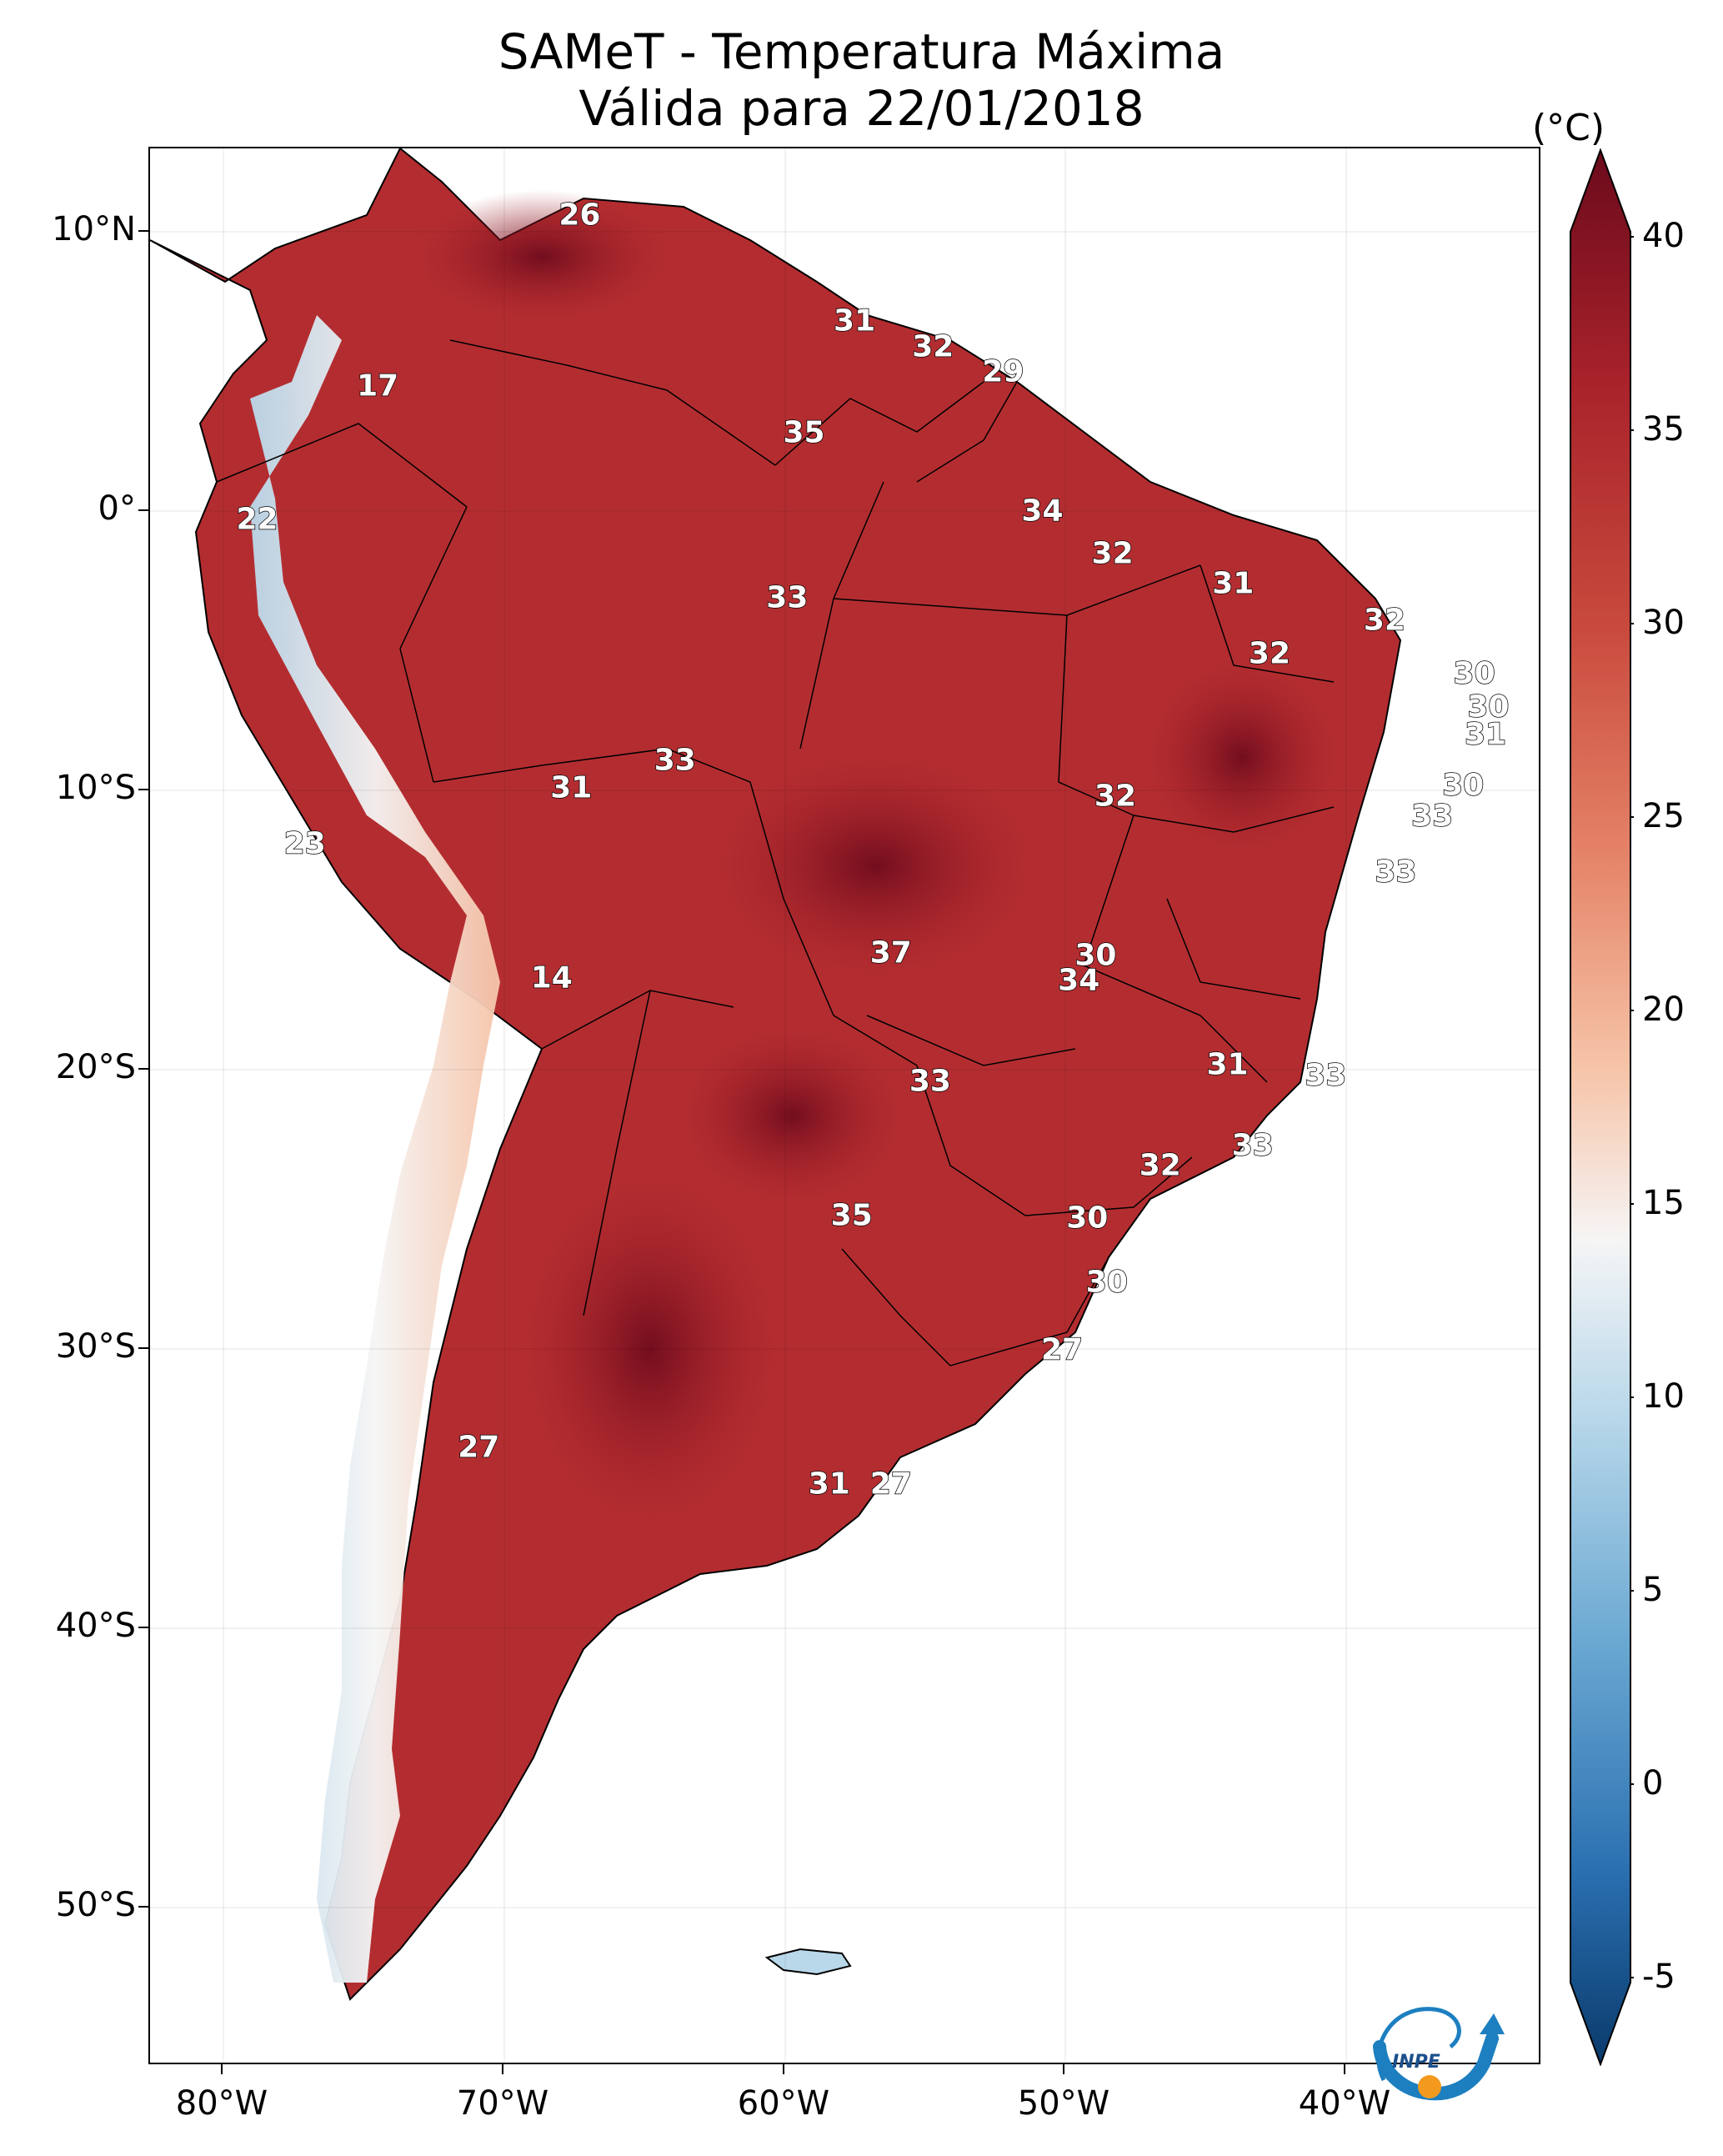 This screenshot has height=2156, width=1723. I want to click on colorbar-tick-10: 10, so click(1663, 1396).